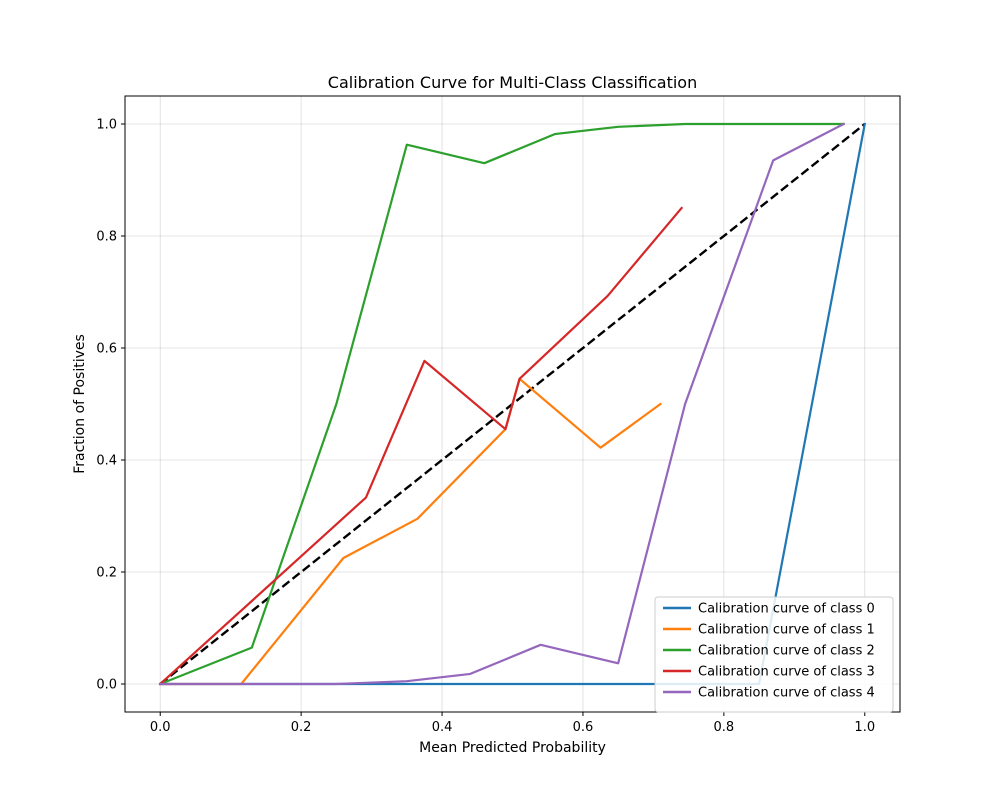  I want to click on legend-box, so click(774, 654).